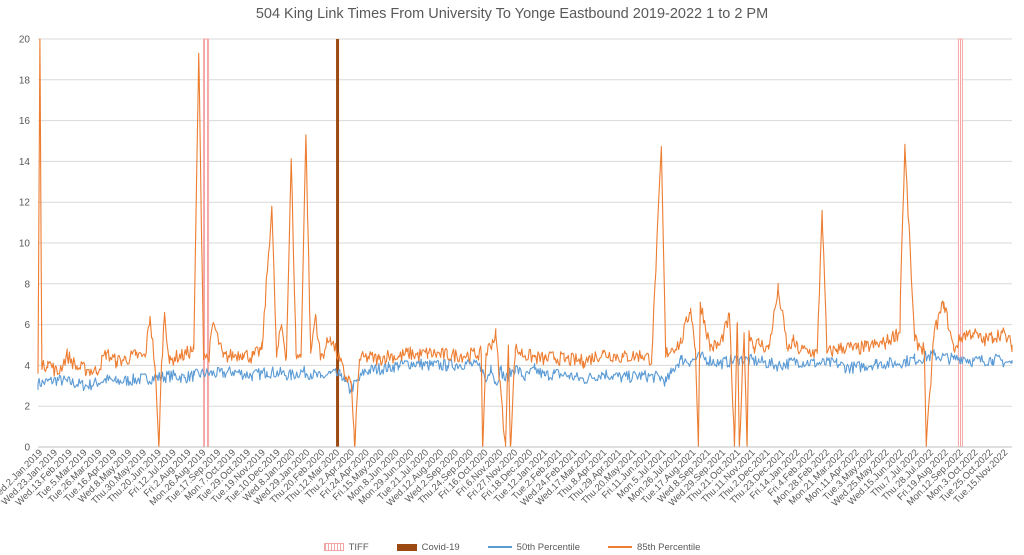 Image resolution: width=1024 pixels, height=555 pixels. What do you see at coordinates (669, 547) in the screenshot?
I see `legend-label-85th: 85th Percentile` at bounding box center [669, 547].